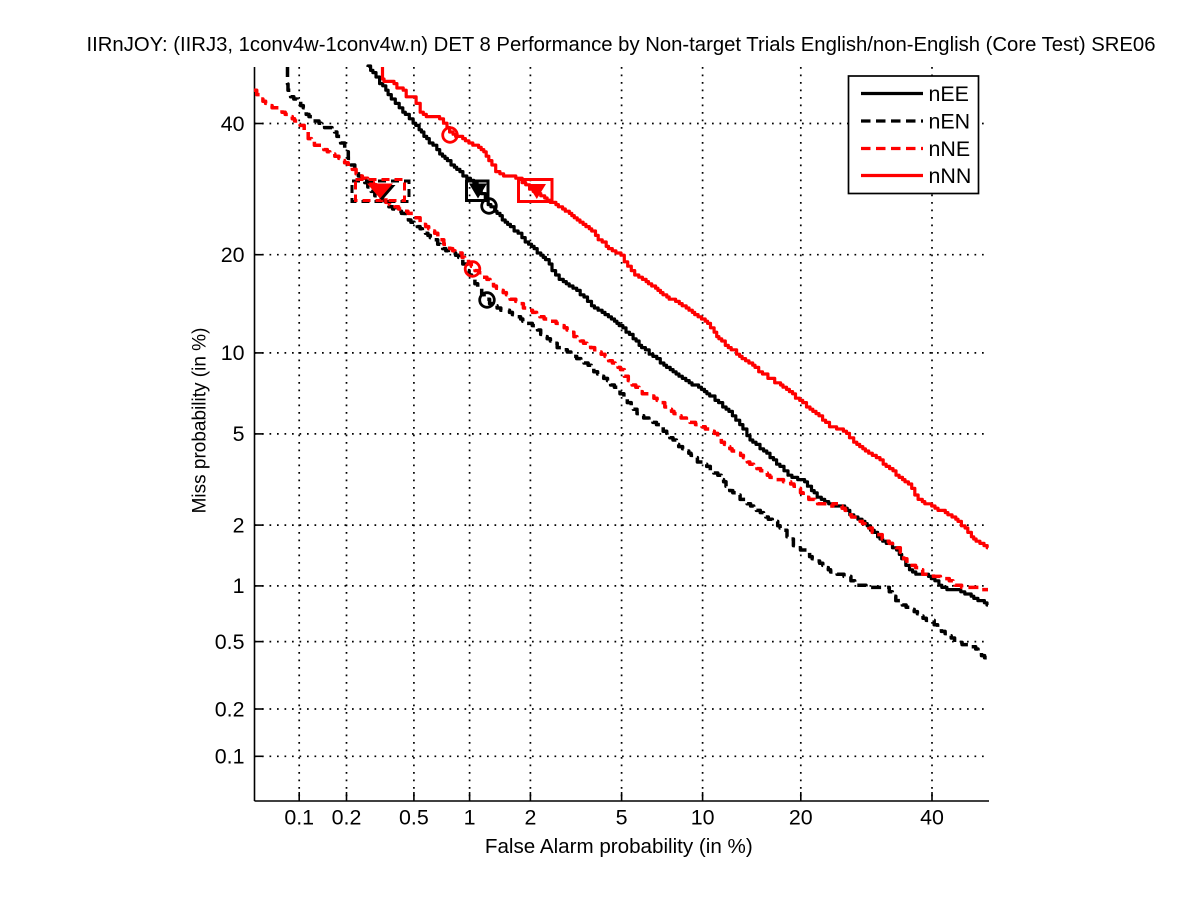 Image resolution: width=1201 pixels, height=905 pixels. I want to click on svg-text: nEN, so click(950, 121).